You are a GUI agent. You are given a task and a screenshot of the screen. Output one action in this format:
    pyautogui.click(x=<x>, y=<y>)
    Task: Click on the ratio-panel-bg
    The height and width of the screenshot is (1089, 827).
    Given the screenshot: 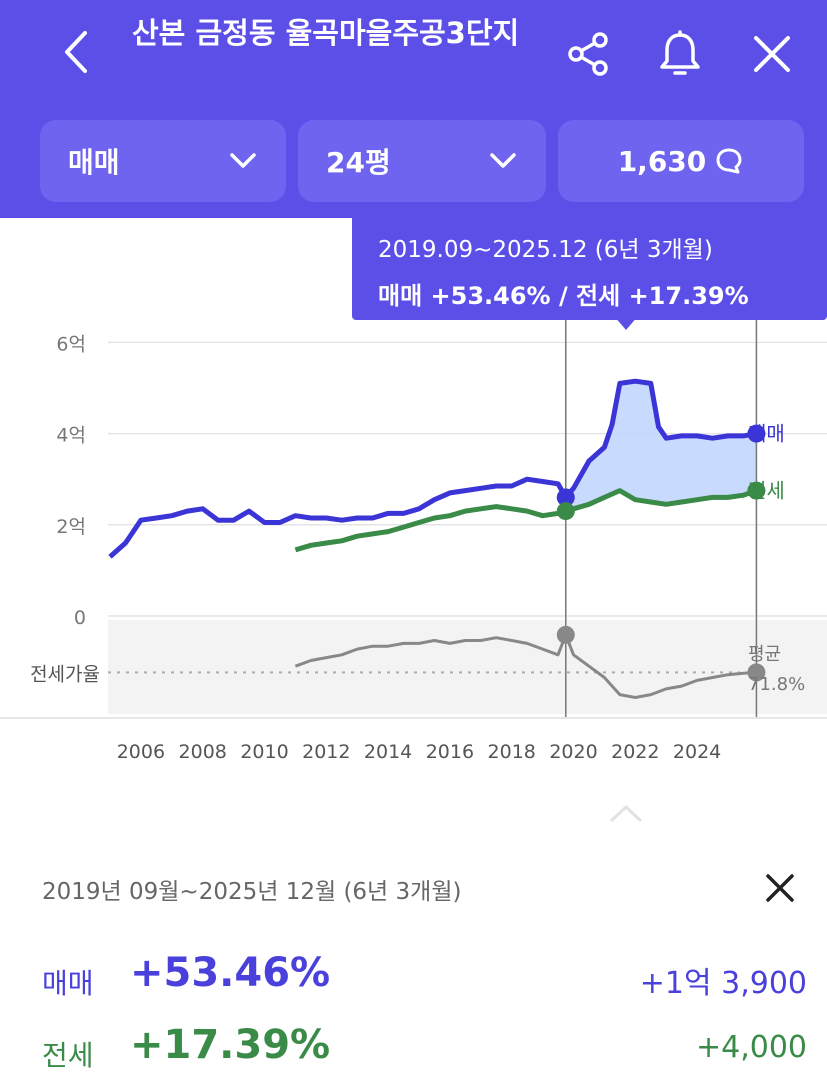 What is the action you would take?
    pyautogui.click(x=467, y=667)
    